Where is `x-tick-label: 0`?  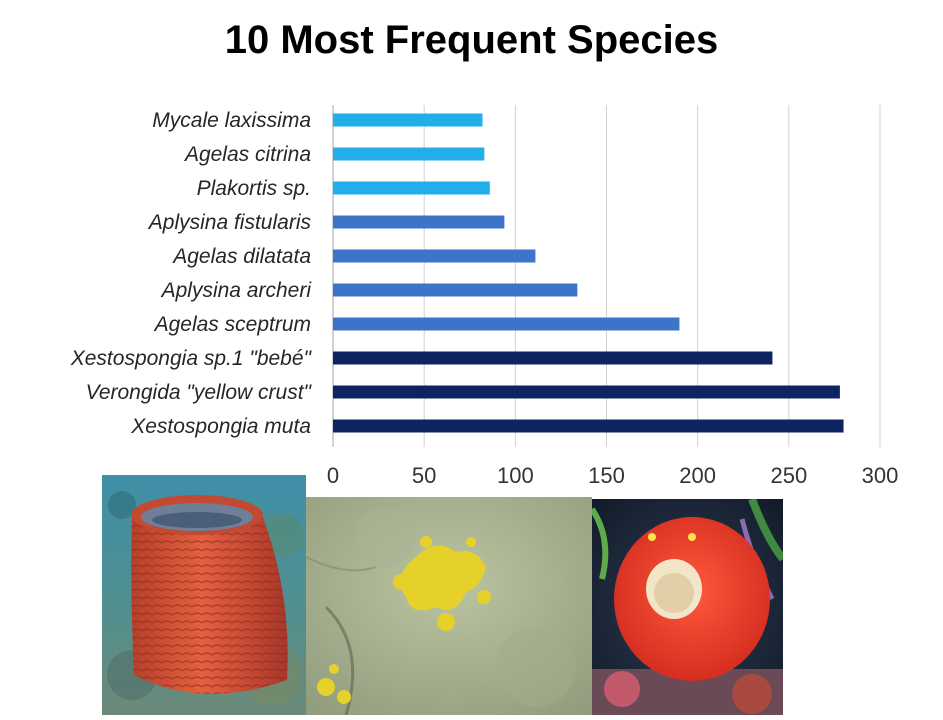
x-tick-label: 0 is located at coordinates (333, 475).